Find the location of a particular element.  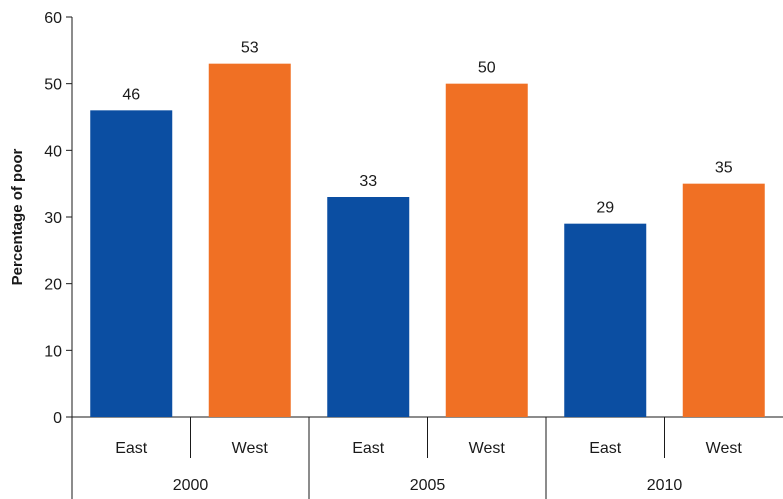

category-label-2000-west: West is located at coordinates (250, 448).